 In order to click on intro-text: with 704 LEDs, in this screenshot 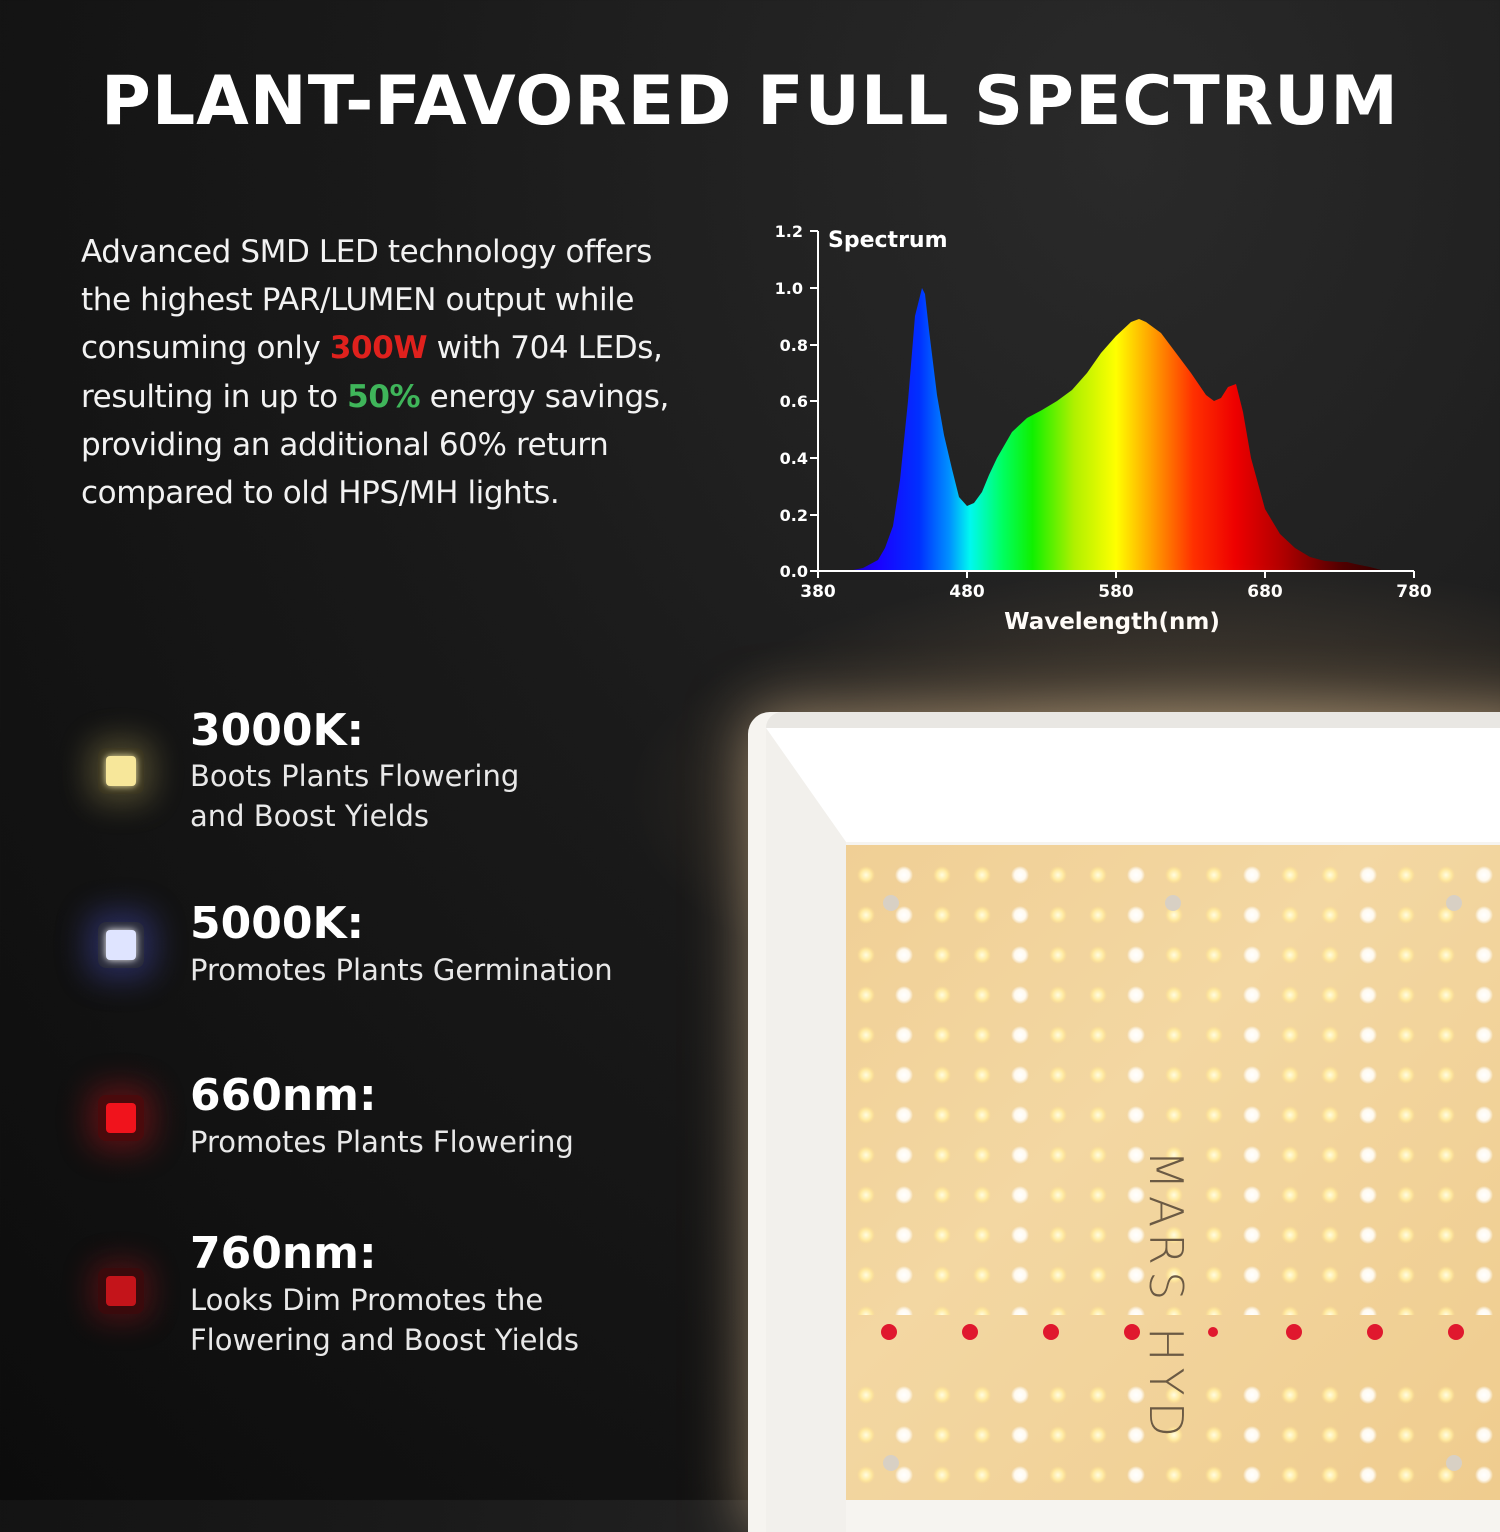, I will do `click(545, 348)`.